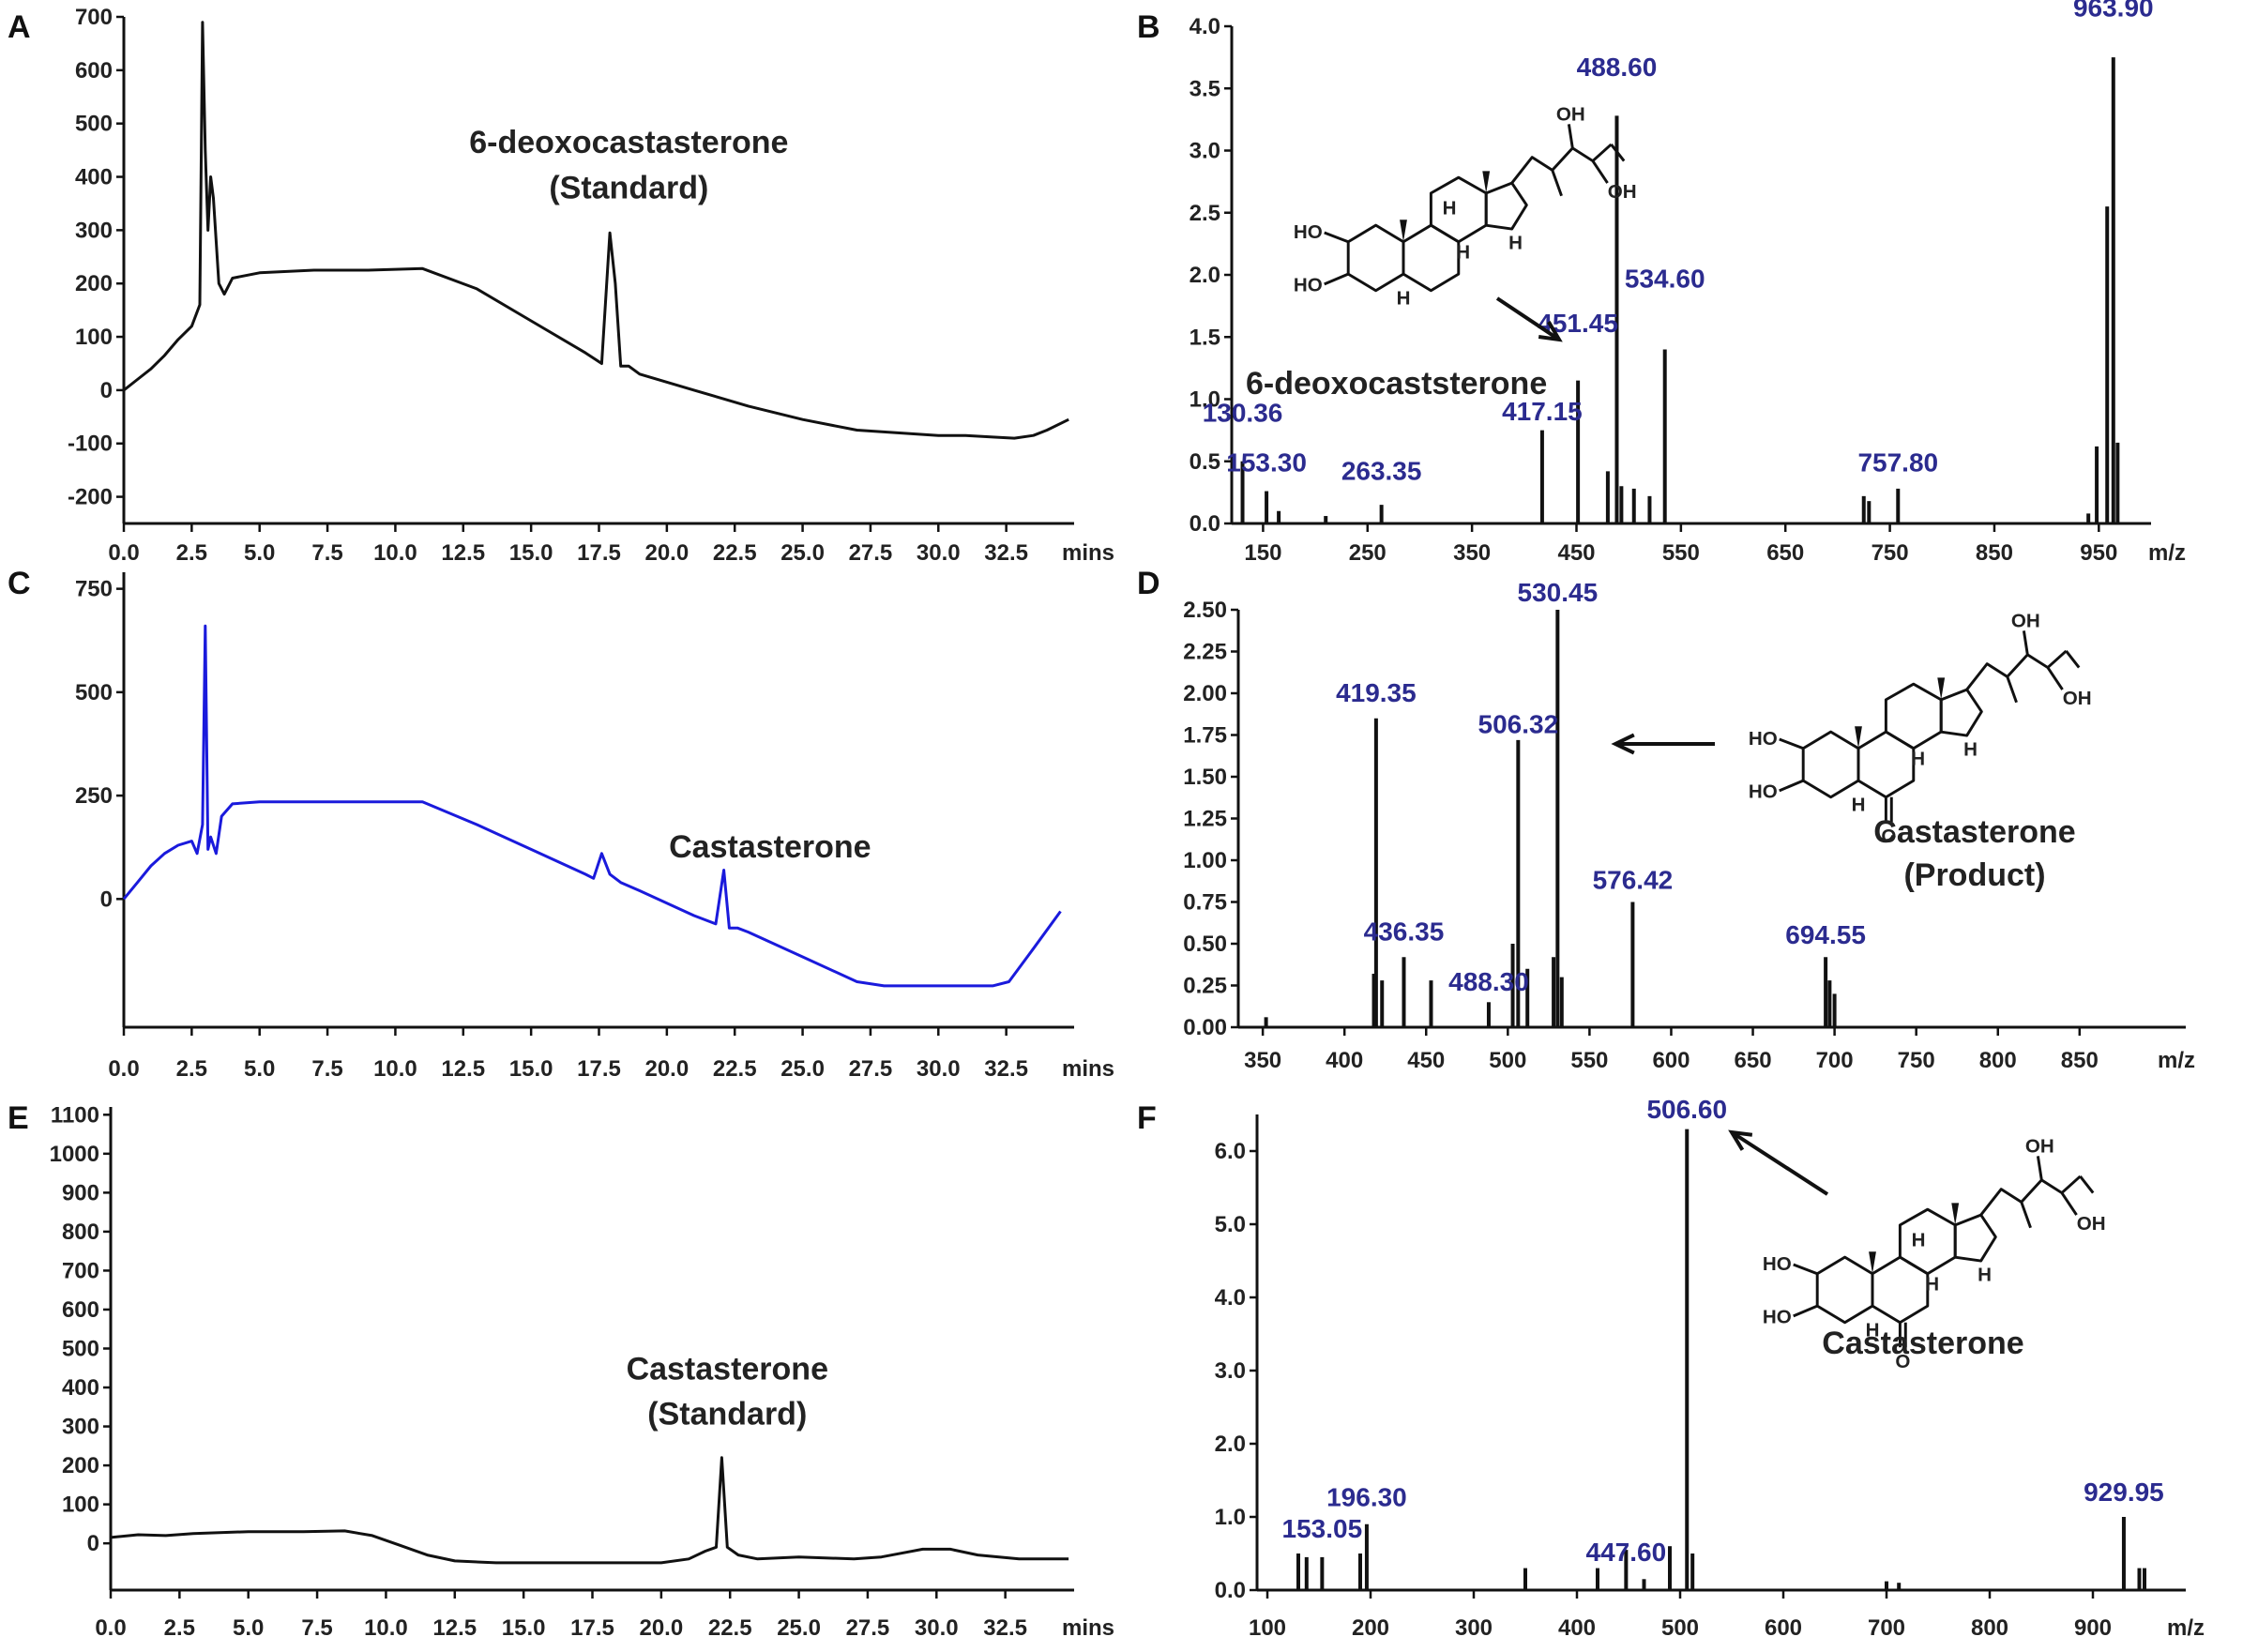 The width and height of the screenshot is (2258, 1652). I want to click on x-tick-label-f: 400, so click(1577, 1628).